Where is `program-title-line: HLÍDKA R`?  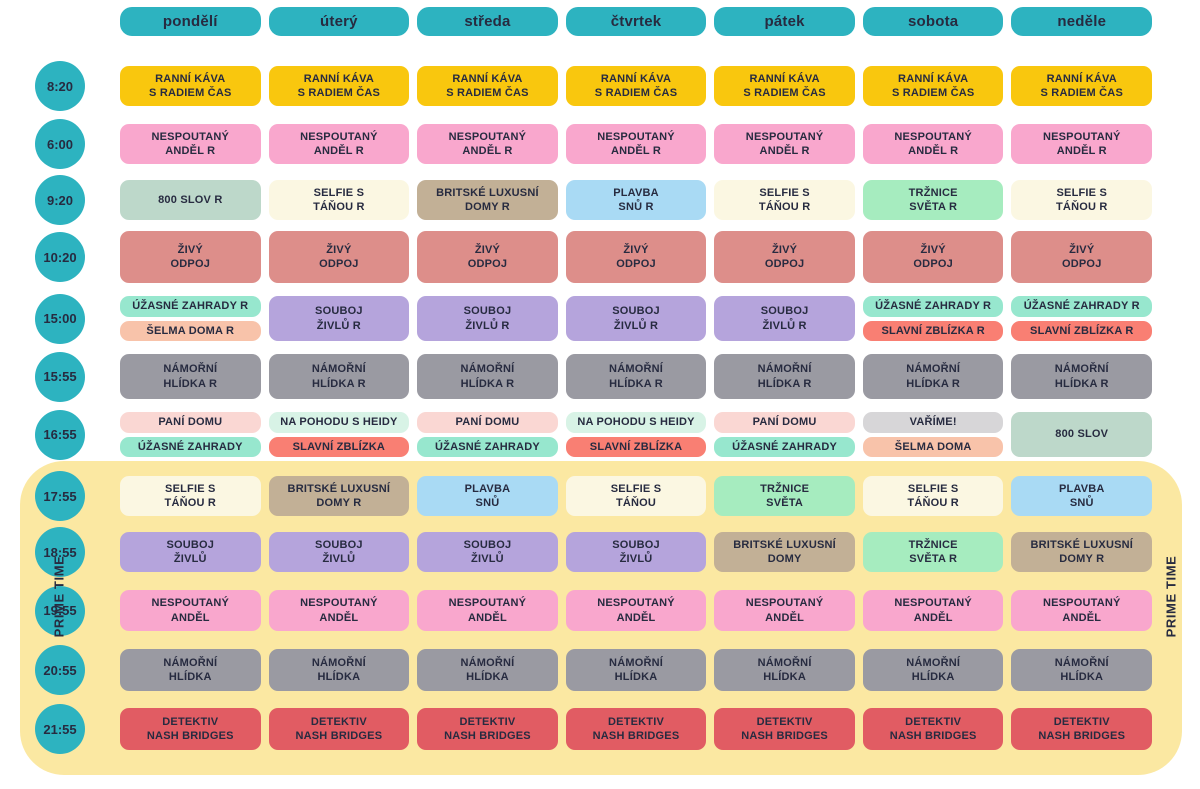
program-title-line: HLÍDKA R is located at coordinates (1081, 383).